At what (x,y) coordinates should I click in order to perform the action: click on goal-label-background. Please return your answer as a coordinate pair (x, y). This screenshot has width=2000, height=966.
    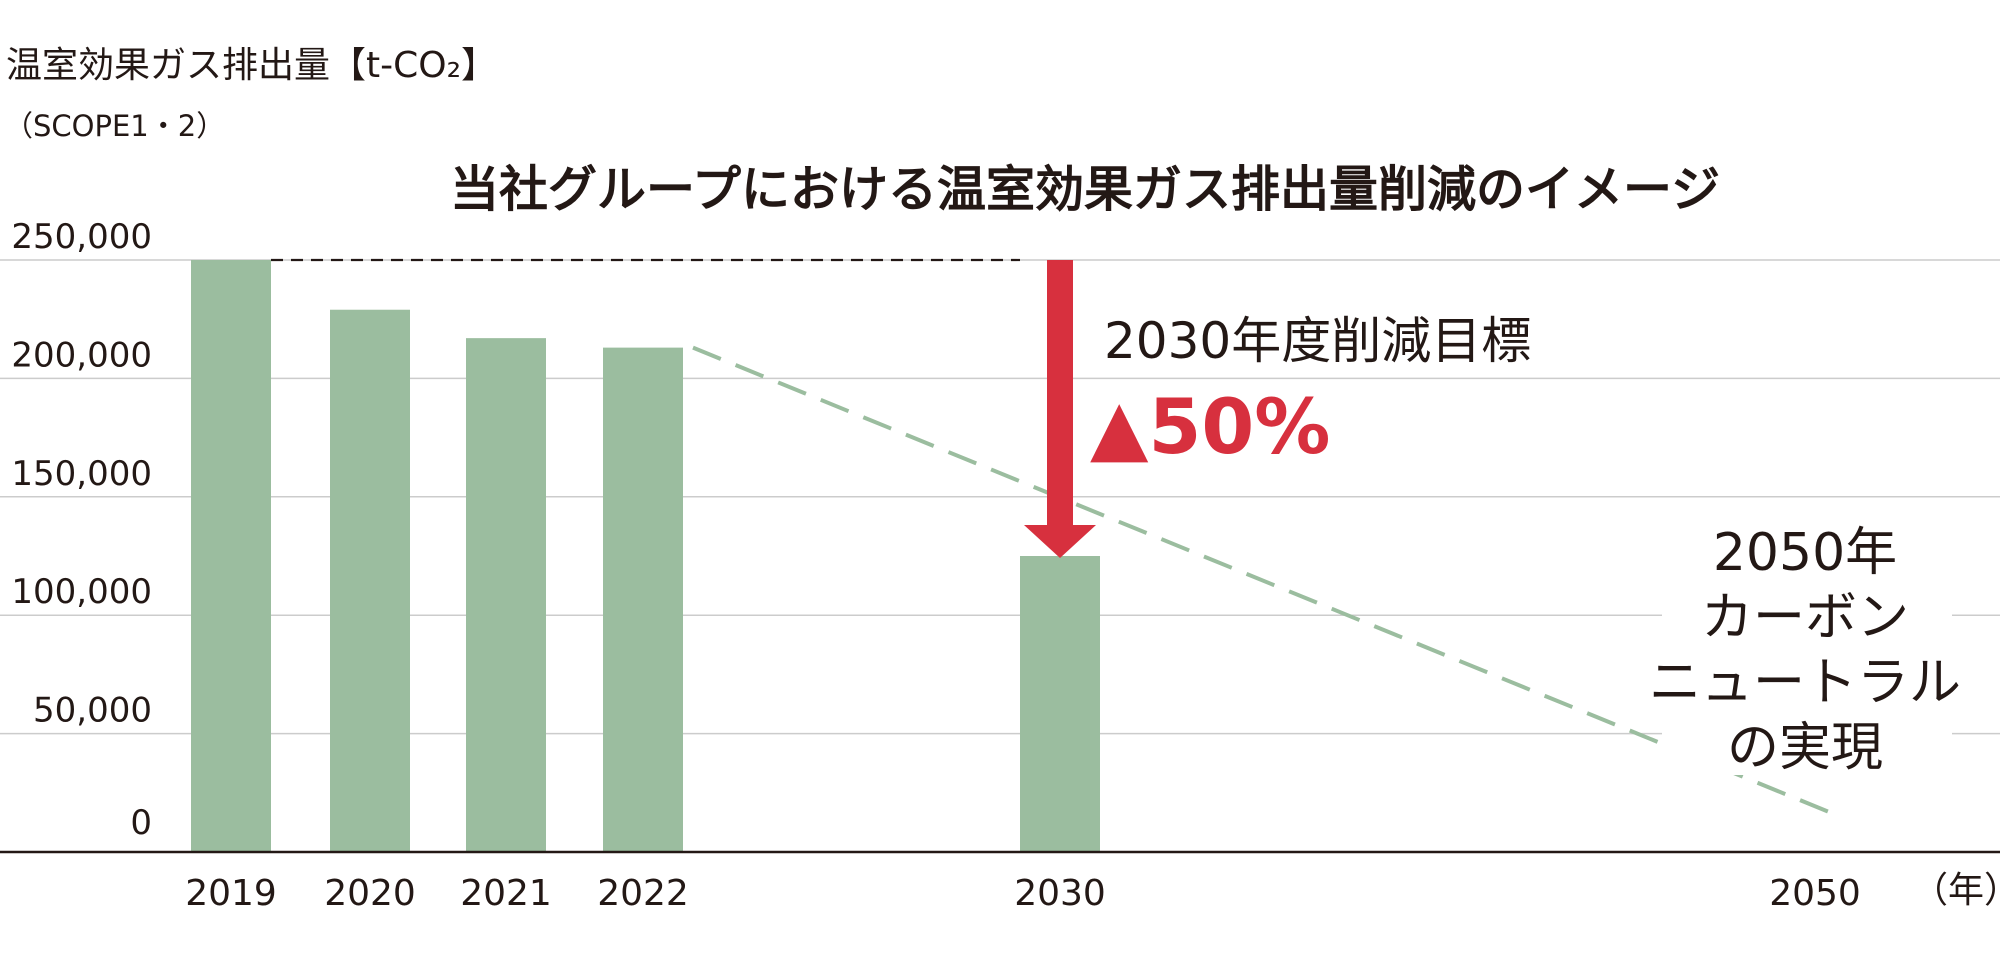
    Looking at the image, I should click on (1807, 650).